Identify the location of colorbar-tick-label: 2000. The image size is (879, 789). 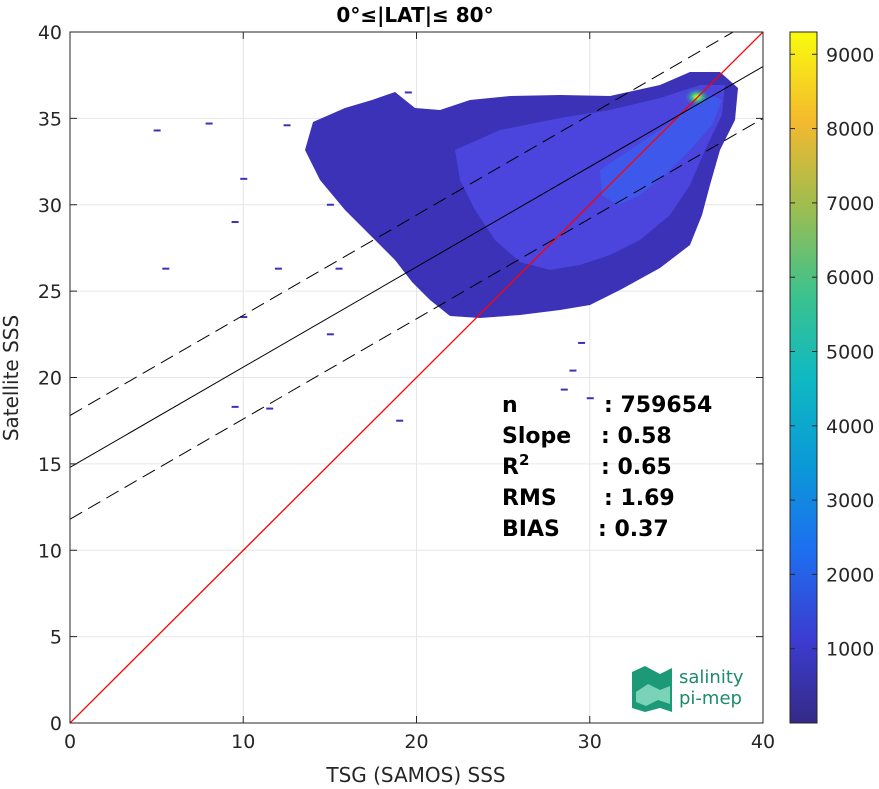
(850, 575).